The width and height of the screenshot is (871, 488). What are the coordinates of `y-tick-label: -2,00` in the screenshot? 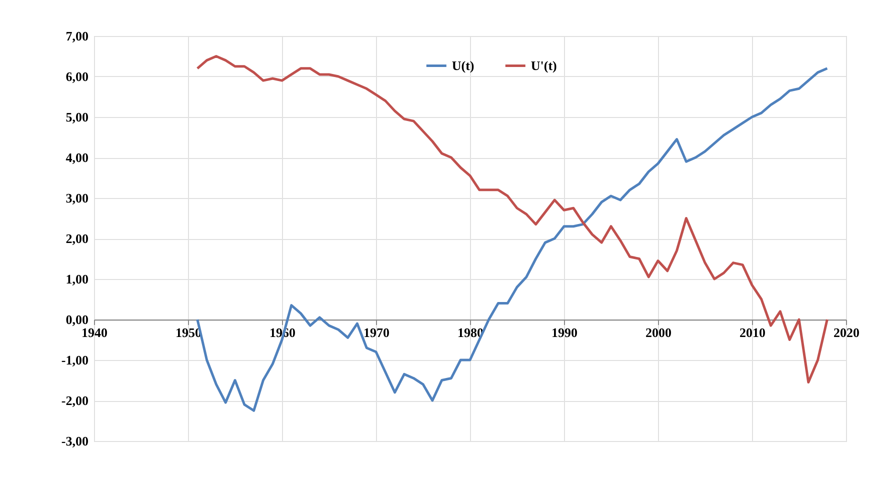 It's located at (74, 400).